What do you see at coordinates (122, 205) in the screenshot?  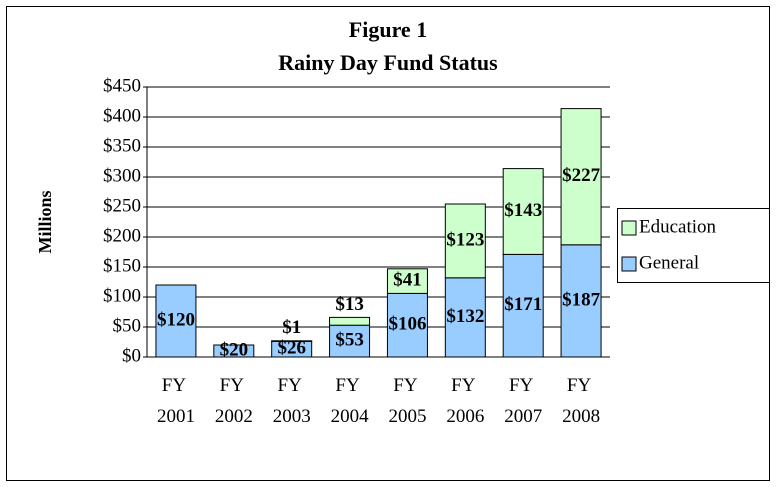 I see `y-tick-label: $250` at bounding box center [122, 205].